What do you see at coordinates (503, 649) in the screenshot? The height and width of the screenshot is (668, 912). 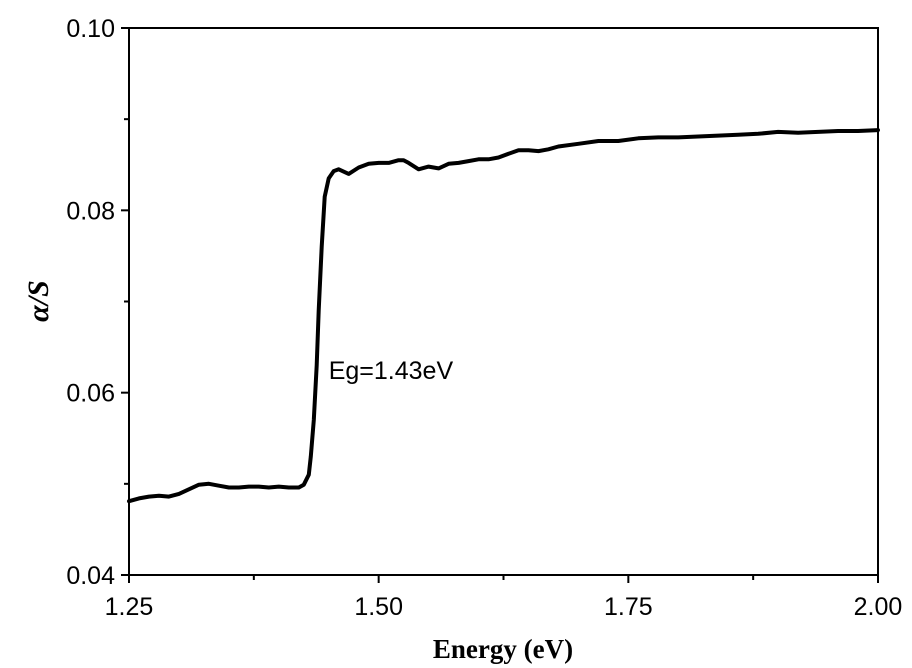 I see `x-axis-label: Energy (eV)` at bounding box center [503, 649].